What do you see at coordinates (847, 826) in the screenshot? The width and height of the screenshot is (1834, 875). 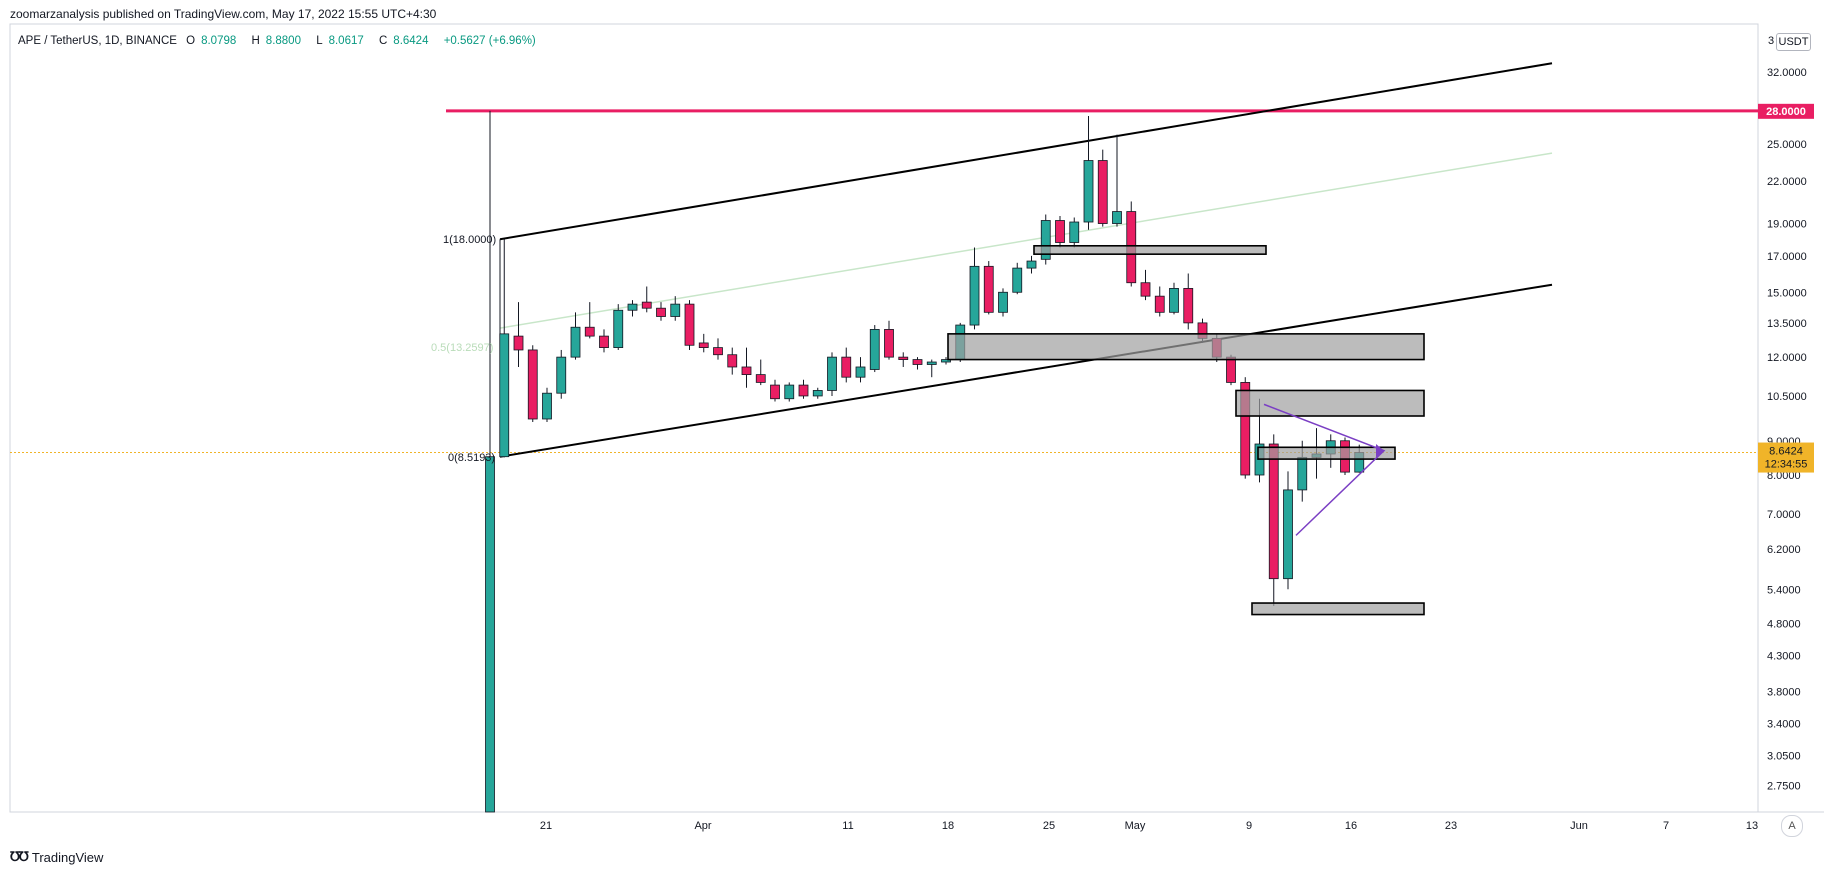 I see `time-tick-label: 11` at bounding box center [847, 826].